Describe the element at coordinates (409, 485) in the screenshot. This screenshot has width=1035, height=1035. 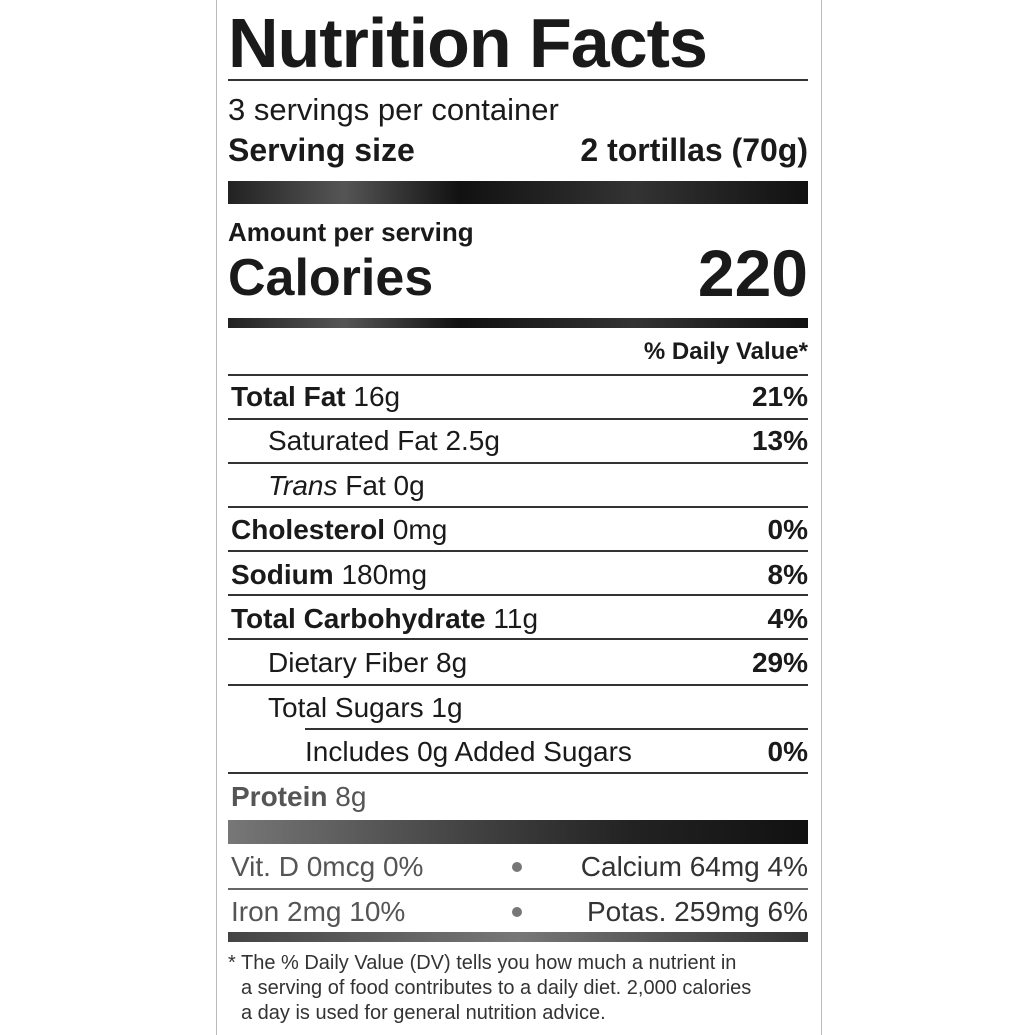
I see `nutrient-amount: 0g` at that location.